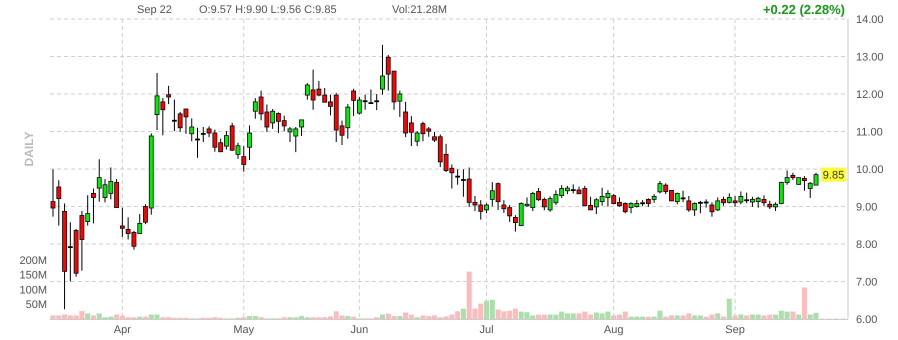 The height and width of the screenshot is (340, 898). What do you see at coordinates (870, 170) in the screenshot?
I see `y-tick-label: 10.00` at bounding box center [870, 170].